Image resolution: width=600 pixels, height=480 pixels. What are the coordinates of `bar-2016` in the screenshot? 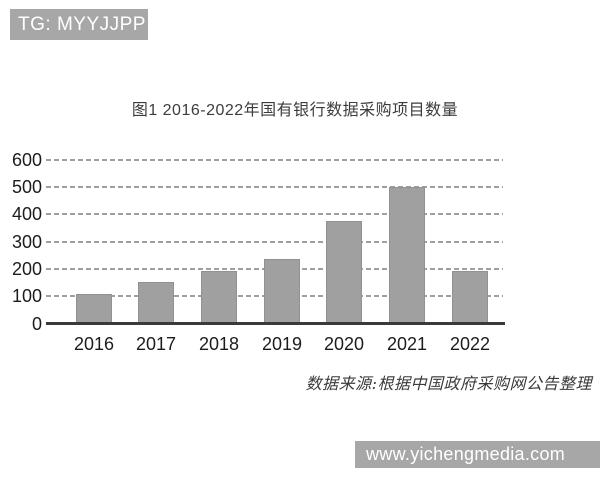 It's located at (94, 308).